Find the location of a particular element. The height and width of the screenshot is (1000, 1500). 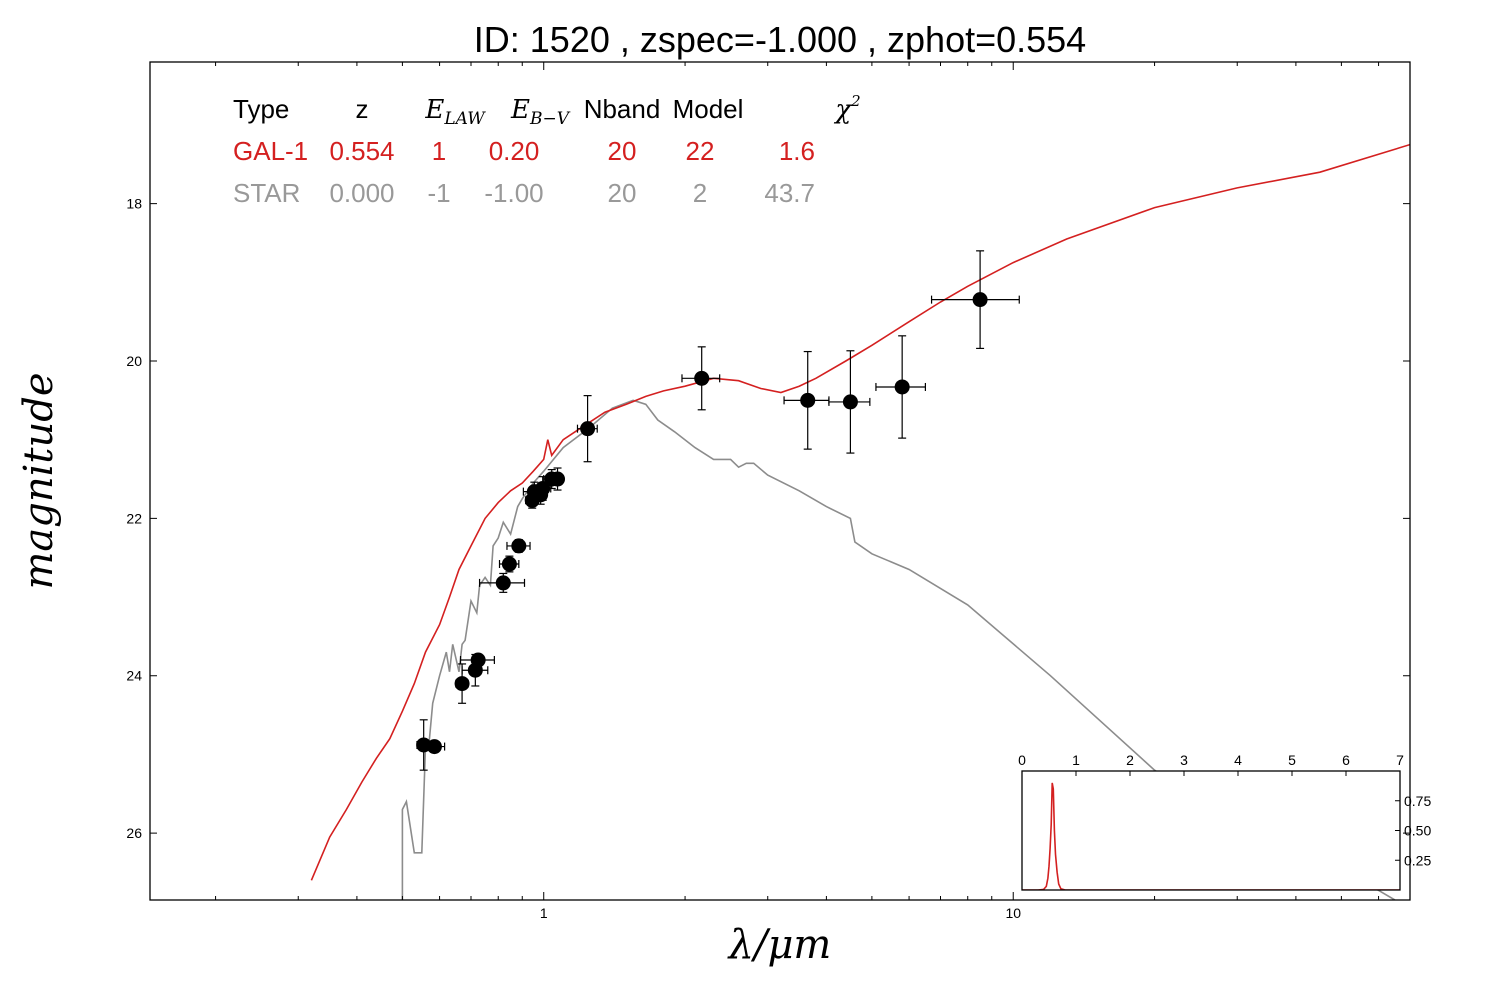

inset-x-tick-label: 4 is located at coordinates (1238, 760).